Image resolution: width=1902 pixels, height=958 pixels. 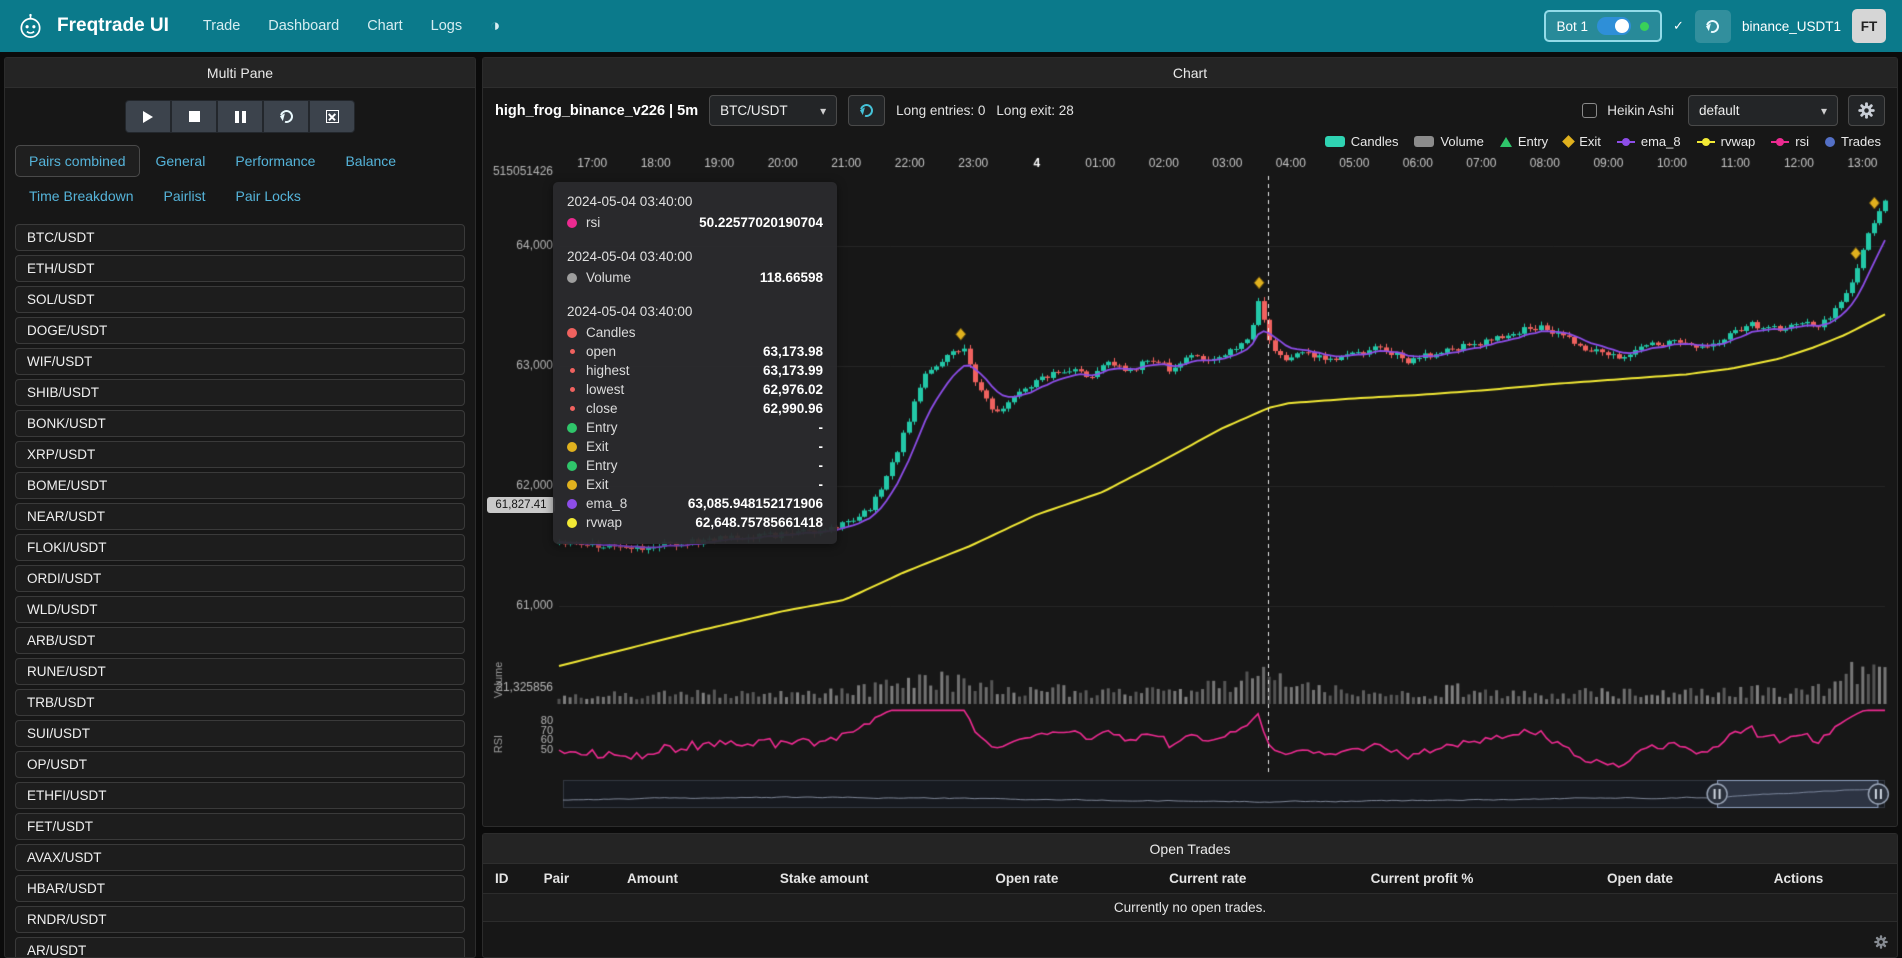 I want to click on pair-list-item: BTC/USDT, so click(x=240, y=237).